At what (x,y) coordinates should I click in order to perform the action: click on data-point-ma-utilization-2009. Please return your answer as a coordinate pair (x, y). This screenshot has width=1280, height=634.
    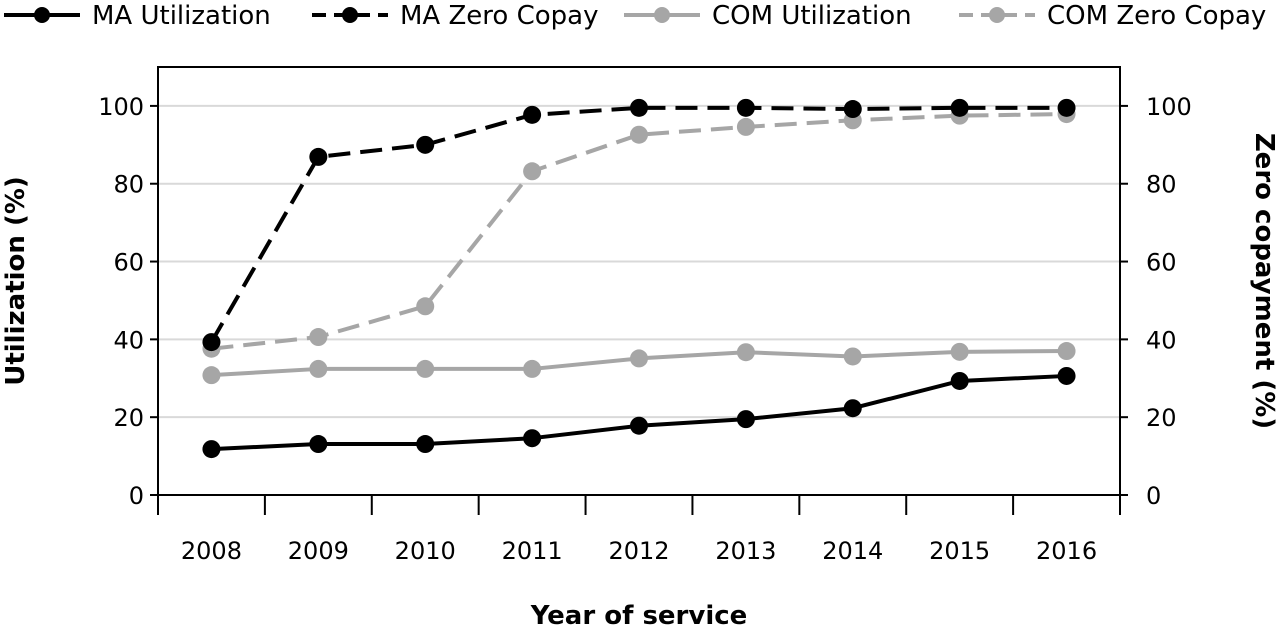
    Looking at the image, I should click on (318, 444).